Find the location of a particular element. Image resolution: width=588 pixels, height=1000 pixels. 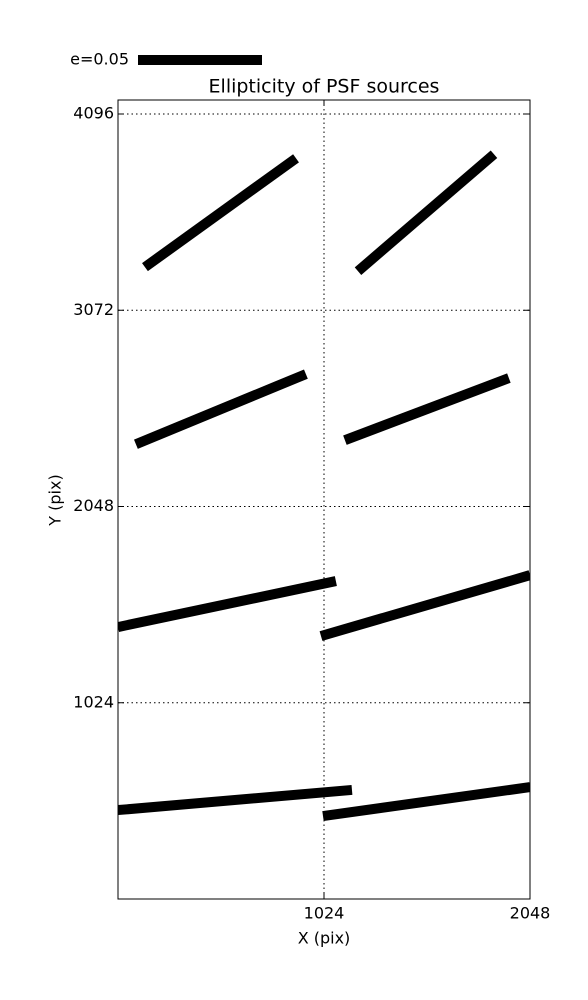

x-tick-label: 1024 is located at coordinates (324, 913).